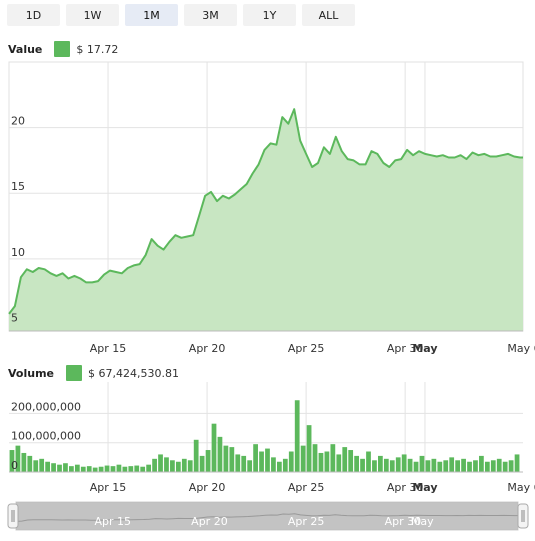 Image resolution: width=535 pixels, height=541 pixels. I want to click on price-y-tick-label: 5, so click(14, 317).